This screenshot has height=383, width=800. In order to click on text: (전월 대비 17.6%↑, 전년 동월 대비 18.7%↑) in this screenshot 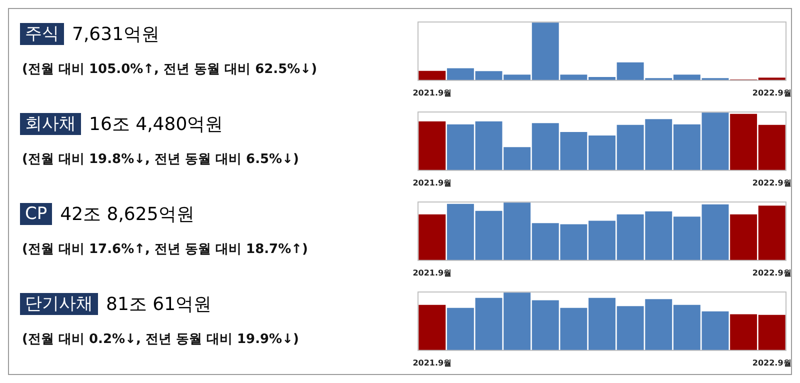, I will do `click(165, 249)`.